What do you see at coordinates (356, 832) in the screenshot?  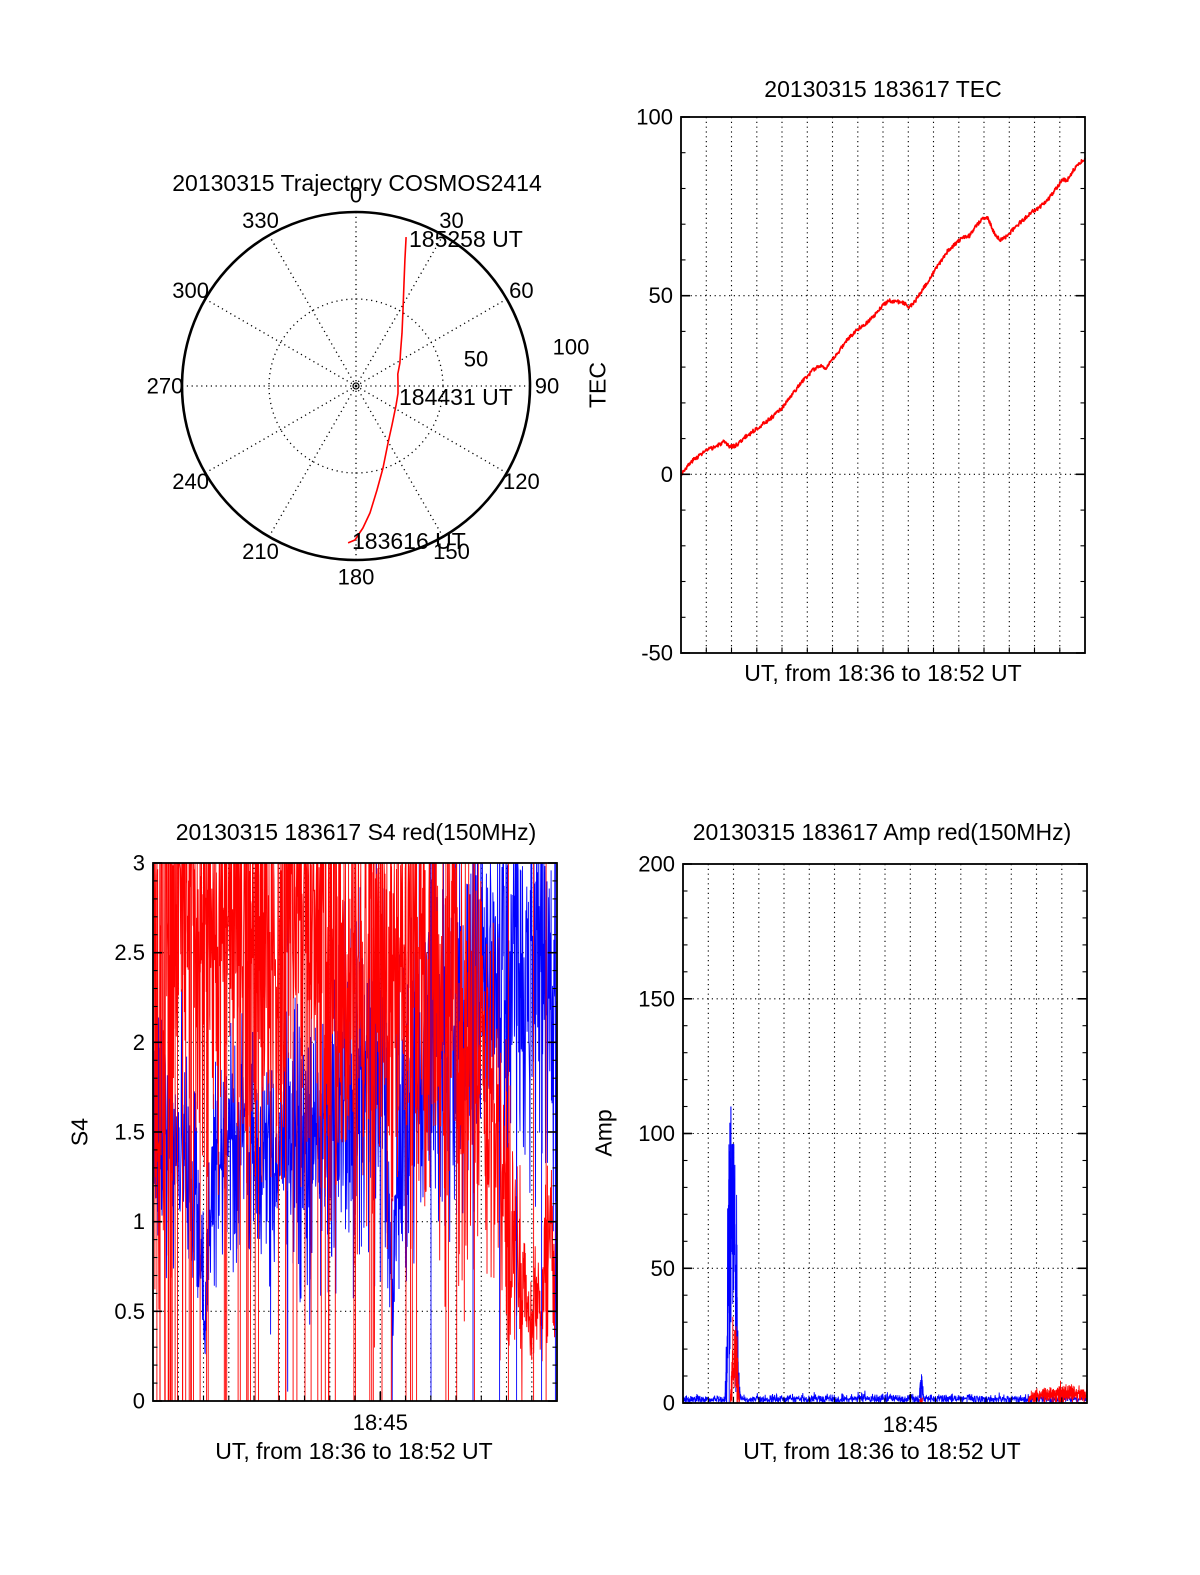 I see `s4-plot-title: 20130315 183617 S4 red(150MHz)` at bounding box center [356, 832].